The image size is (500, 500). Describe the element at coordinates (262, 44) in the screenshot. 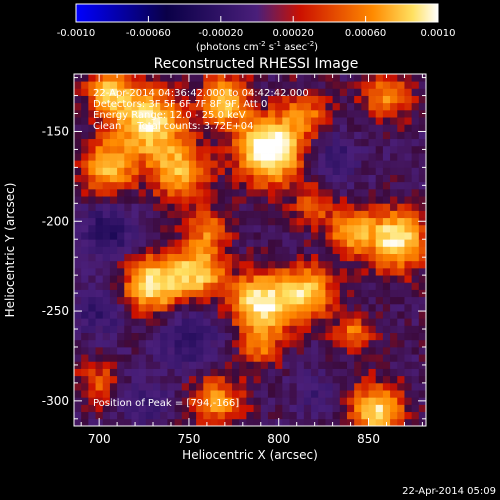

I see `colorbar-unit-exp1: -2` at that location.